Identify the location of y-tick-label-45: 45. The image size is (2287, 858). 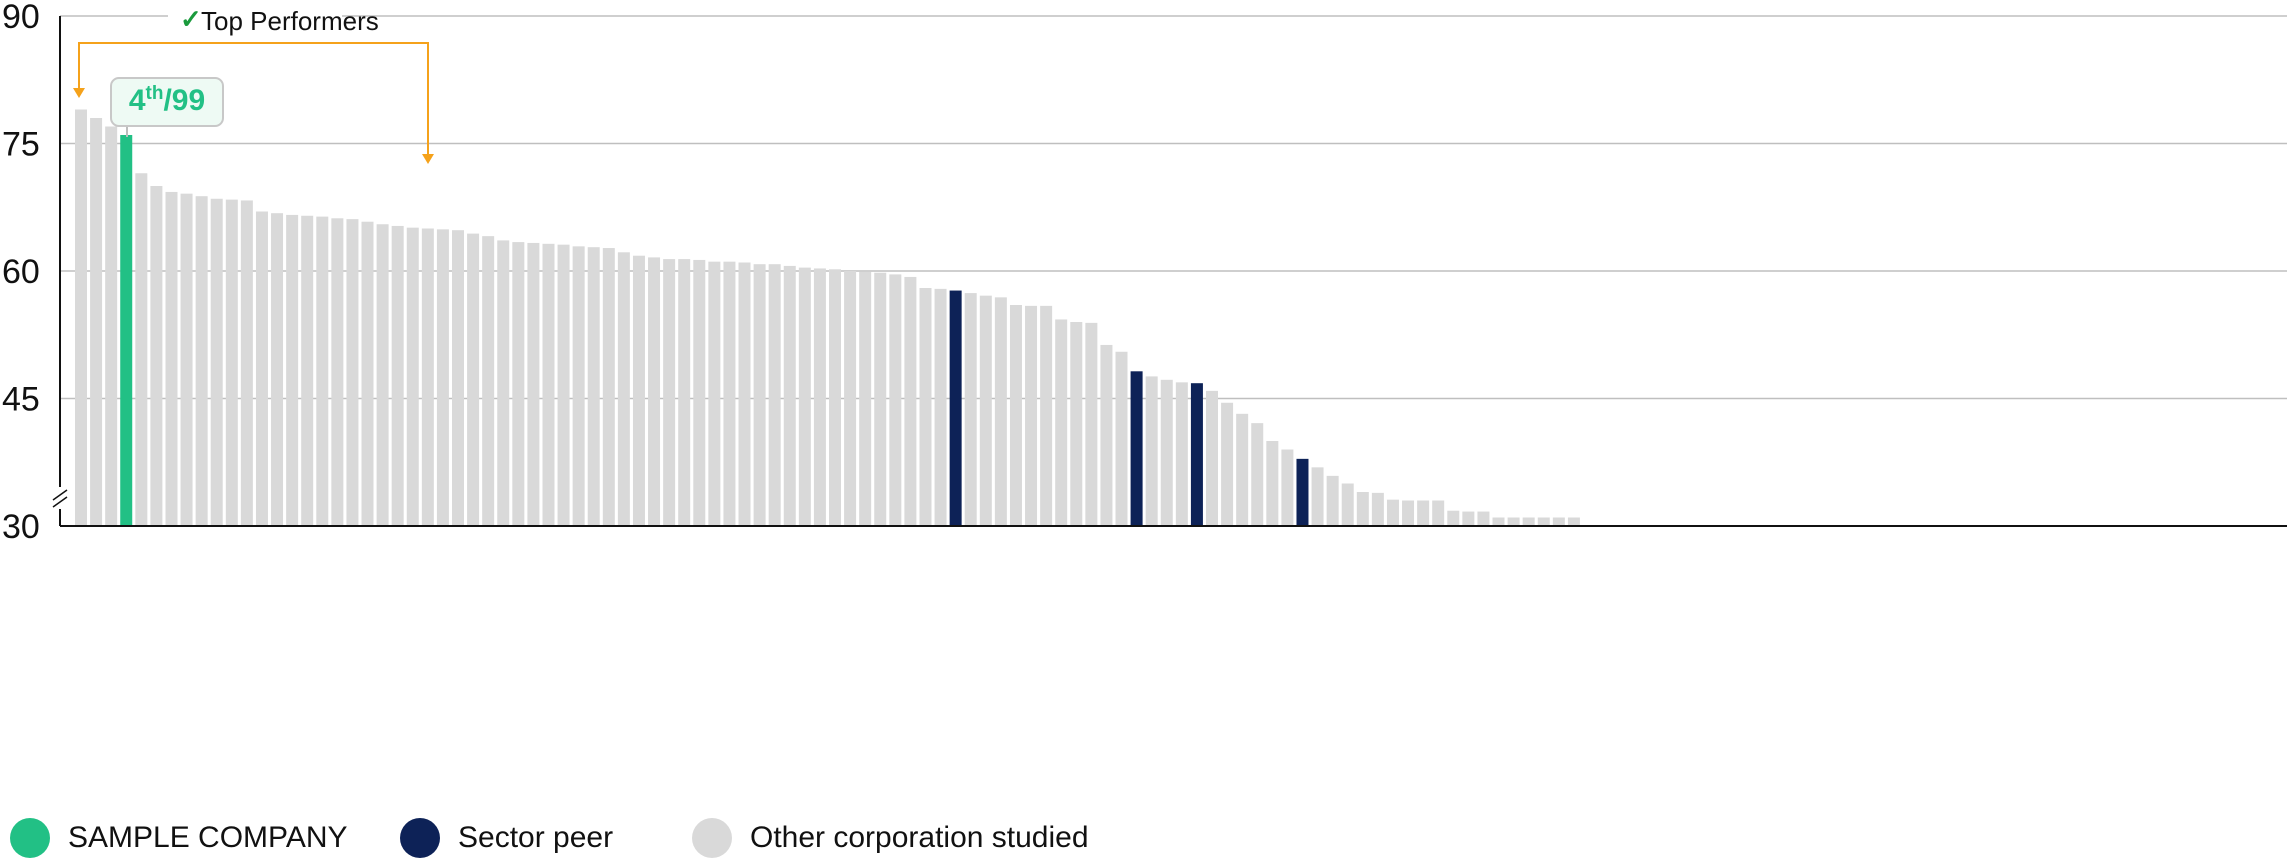
(21, 400).